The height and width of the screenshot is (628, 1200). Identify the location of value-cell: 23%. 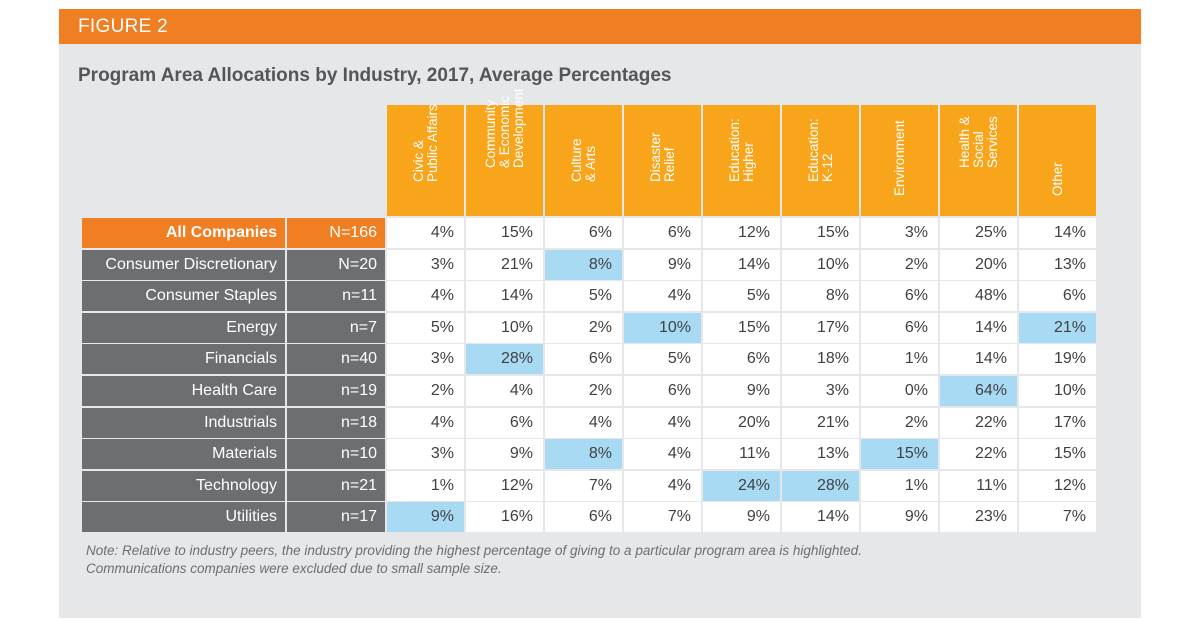
(978, 517).